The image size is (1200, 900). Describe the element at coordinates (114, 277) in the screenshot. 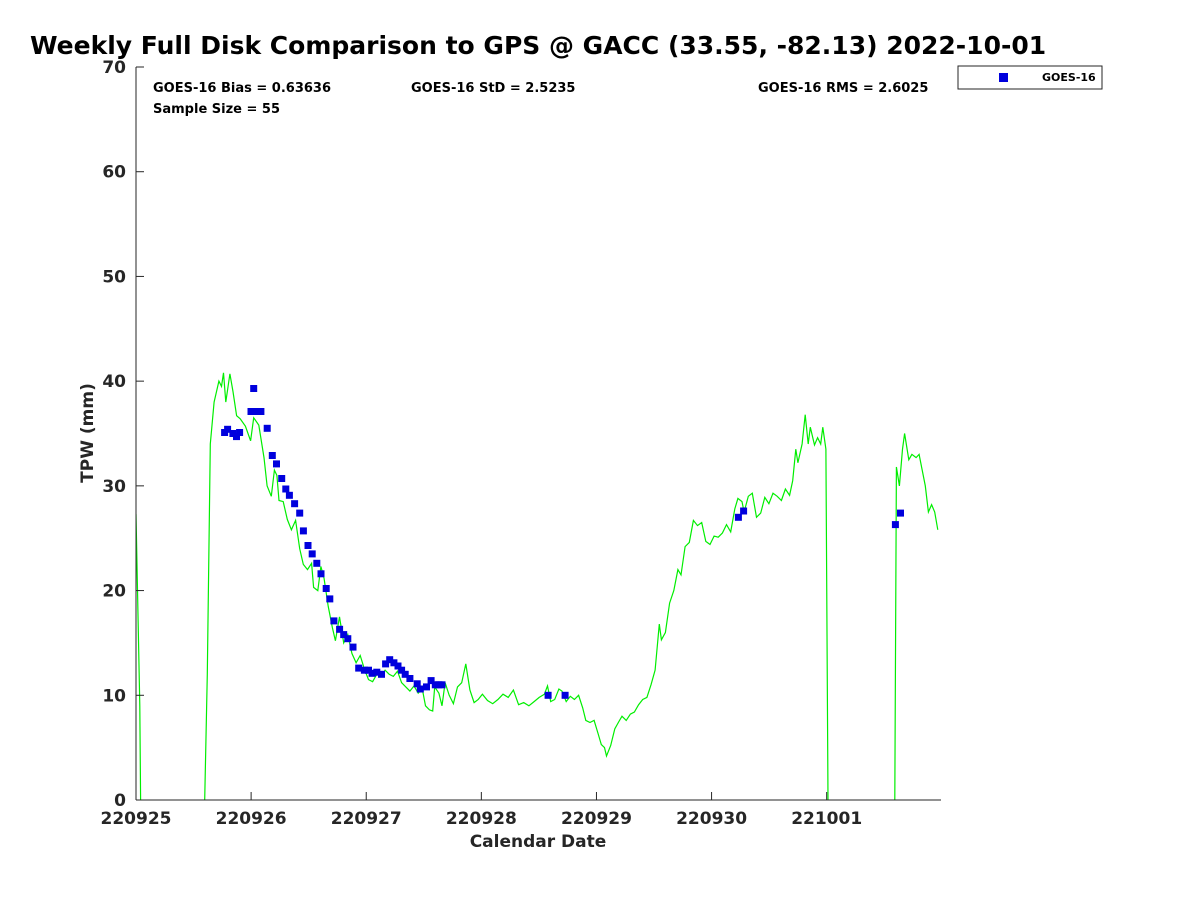

I see `y-tick-label: 50` at that location.